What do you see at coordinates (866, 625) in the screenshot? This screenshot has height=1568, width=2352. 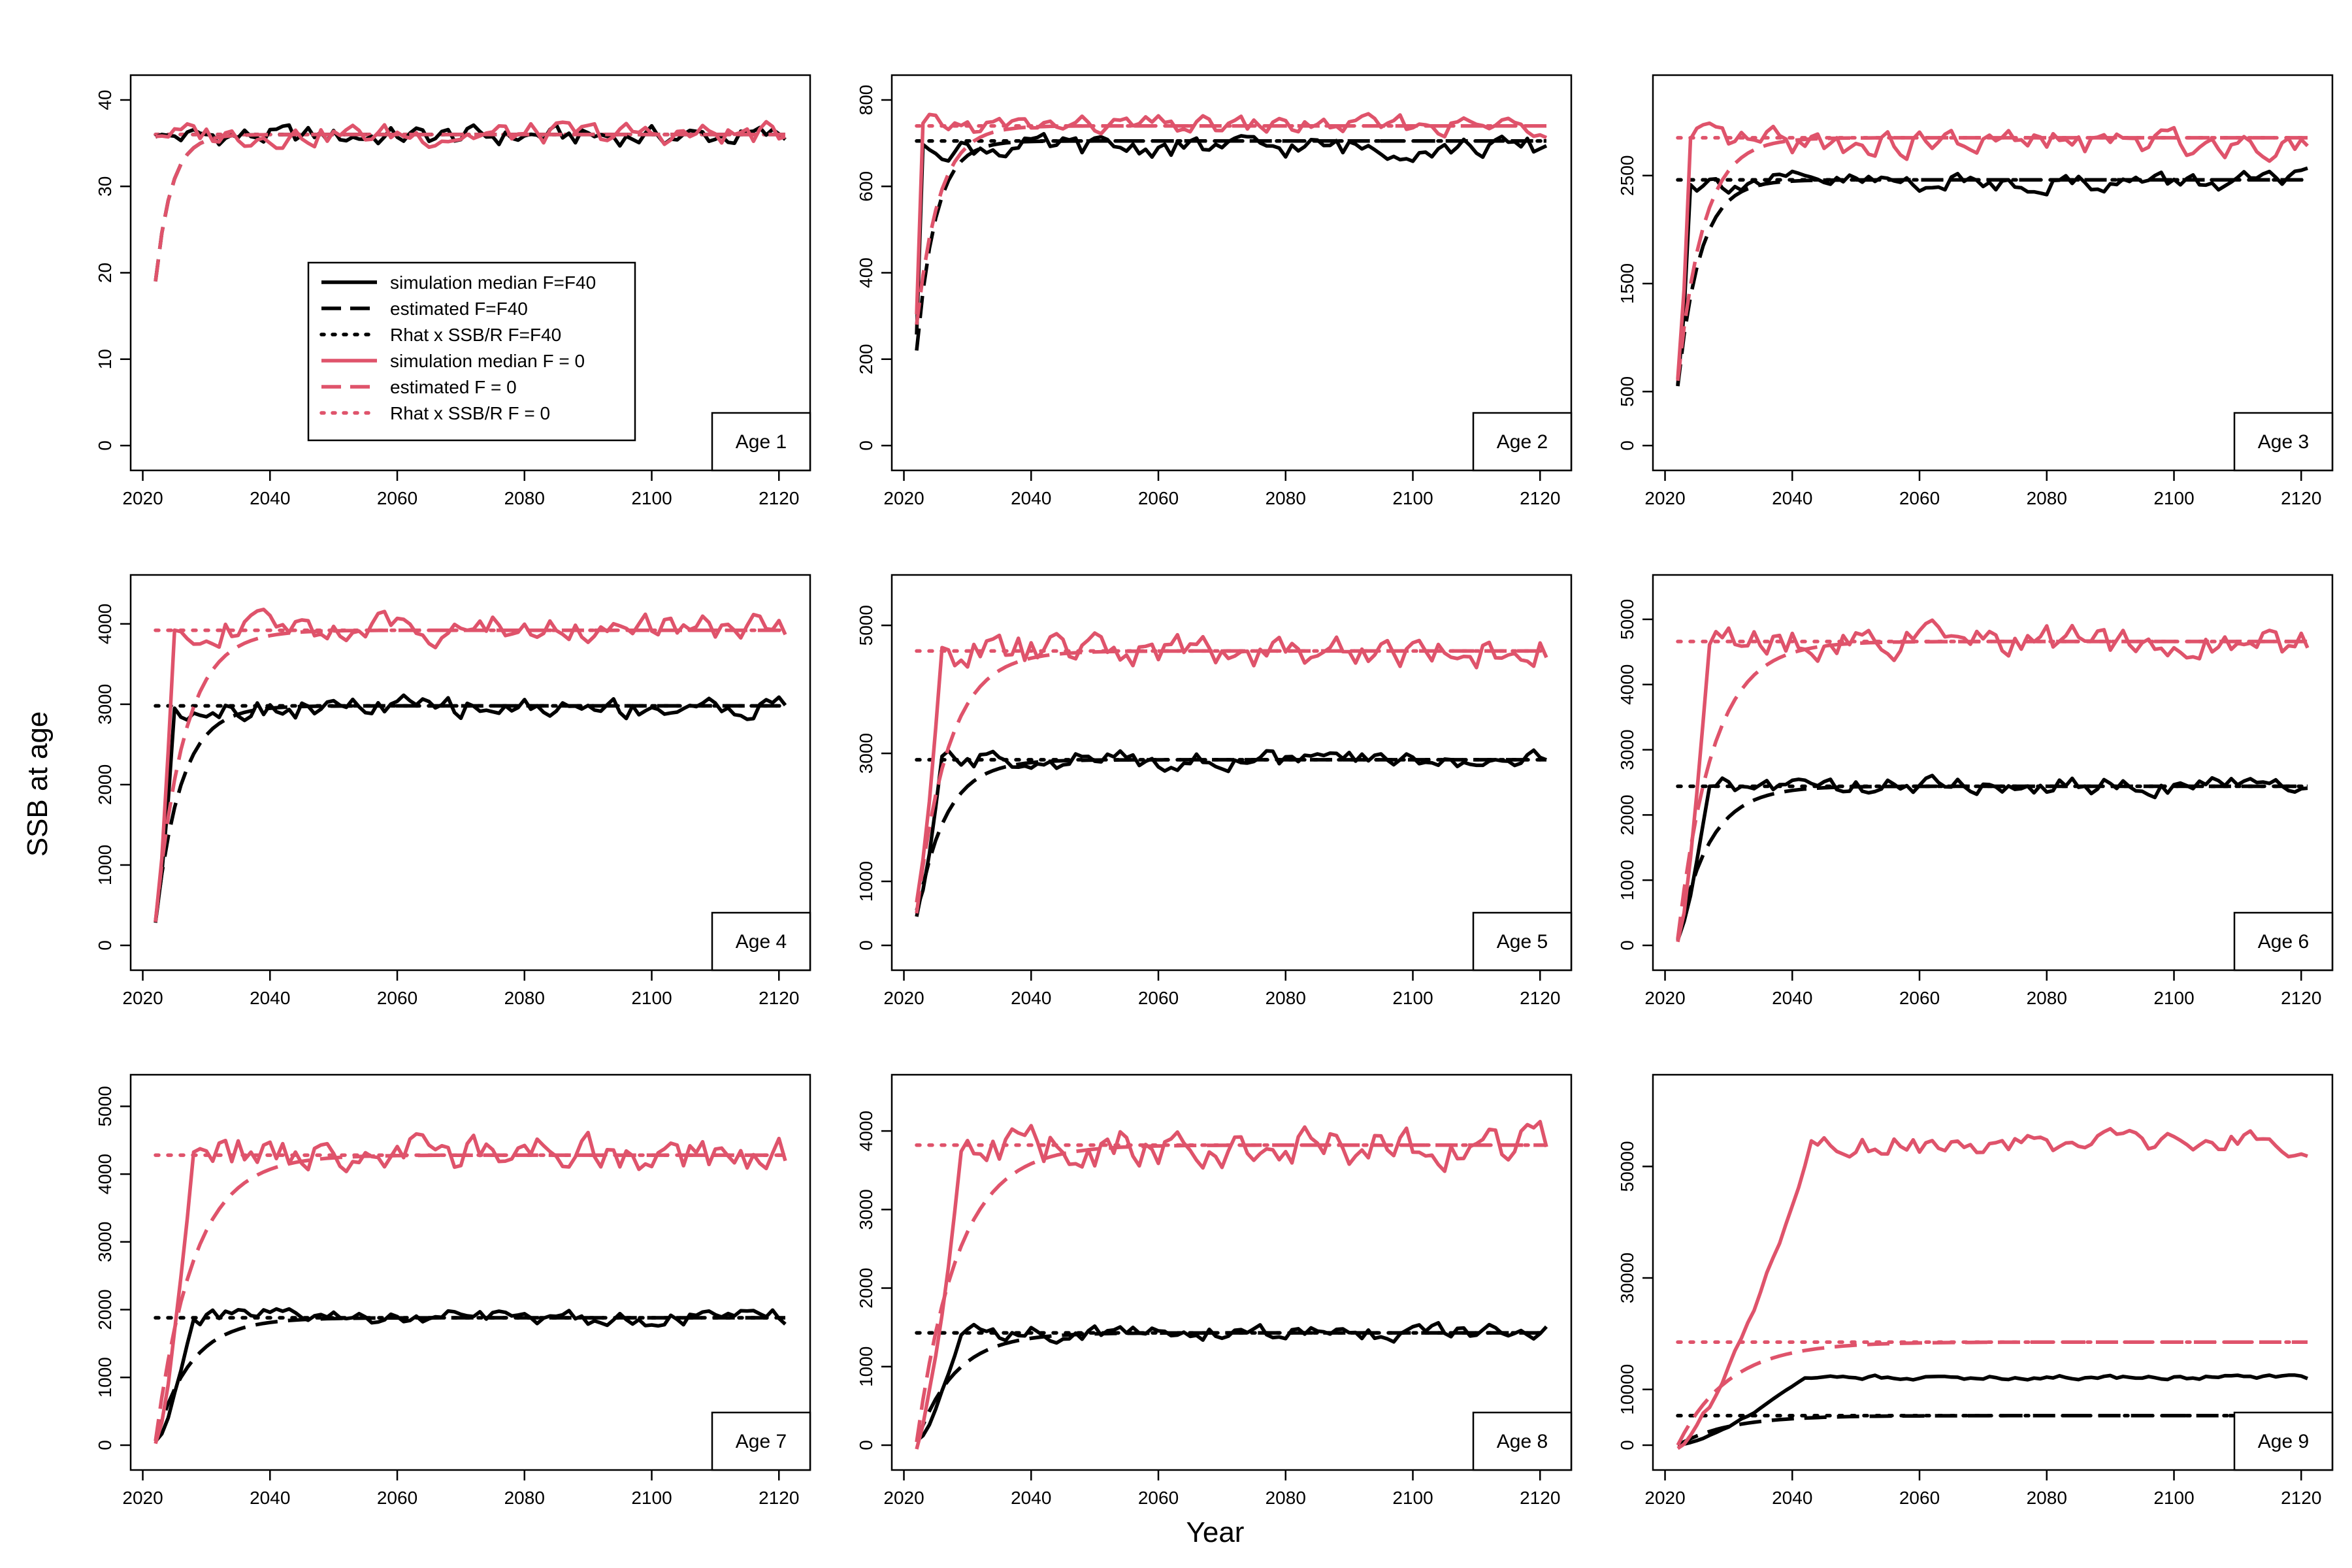 I see `y-tick-label: 5000` at bounding box center [866, 625].